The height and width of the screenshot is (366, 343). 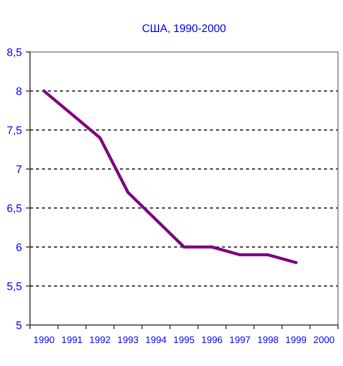 What do you see at coordinates (268, 340) in the screenshot?
I see `x-tick-label: 1998` at bounding box center [268, 340].